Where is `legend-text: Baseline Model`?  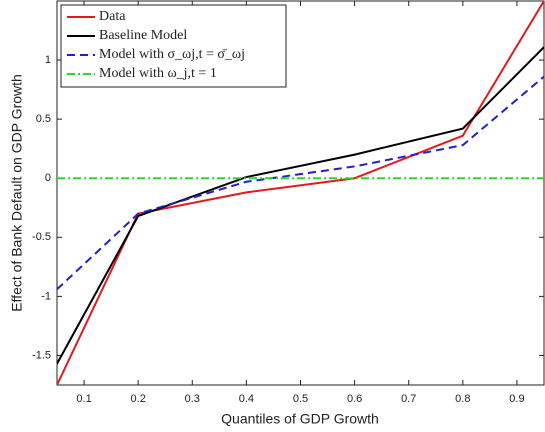 legend-text: Baseline Model is located at coordinates (143, 35).